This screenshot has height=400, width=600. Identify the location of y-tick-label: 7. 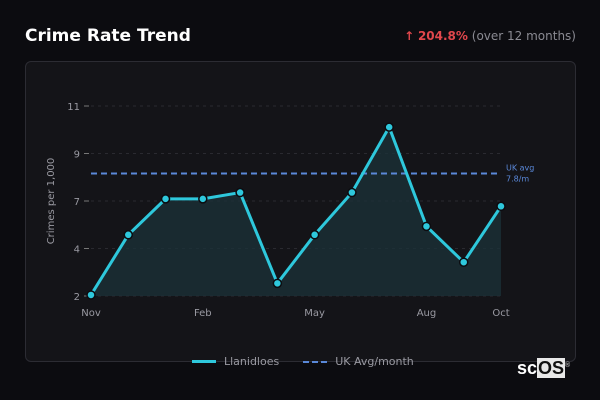
(77, 202).